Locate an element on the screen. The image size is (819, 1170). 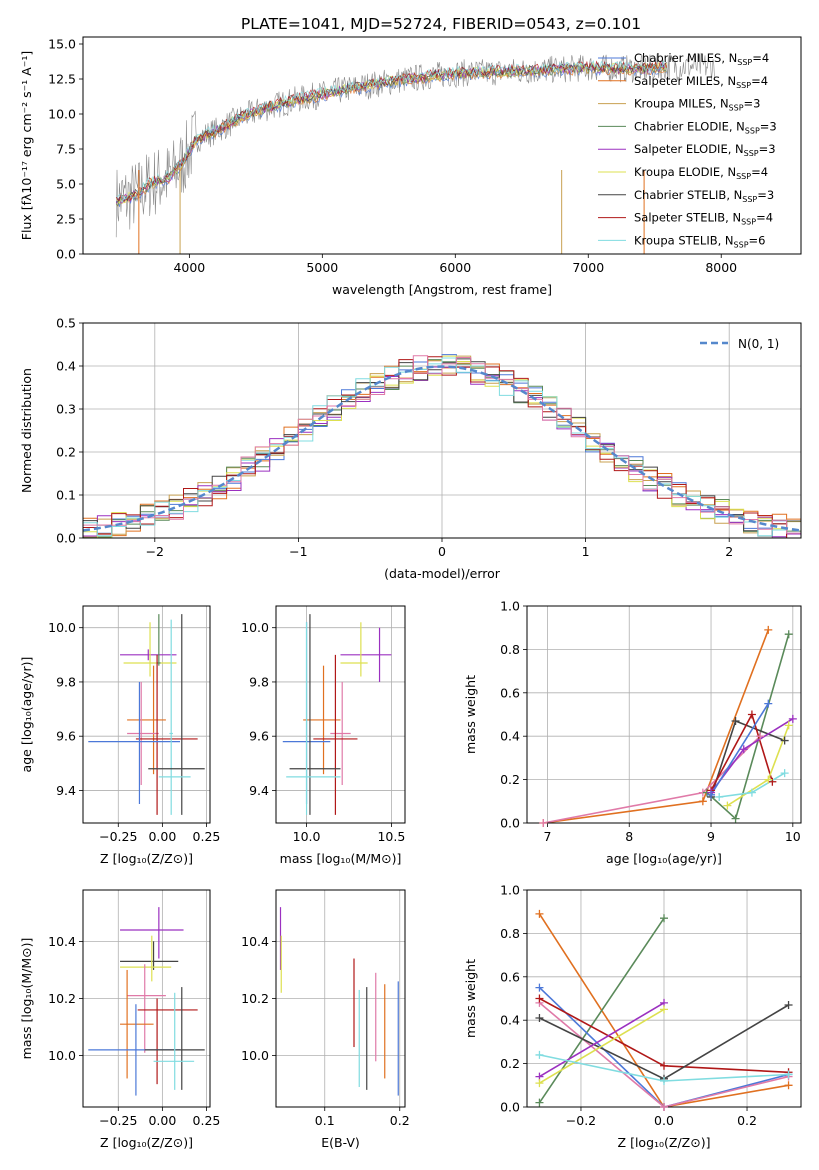
y-tick-label: 9.8 is located at coordinates (259, 681).